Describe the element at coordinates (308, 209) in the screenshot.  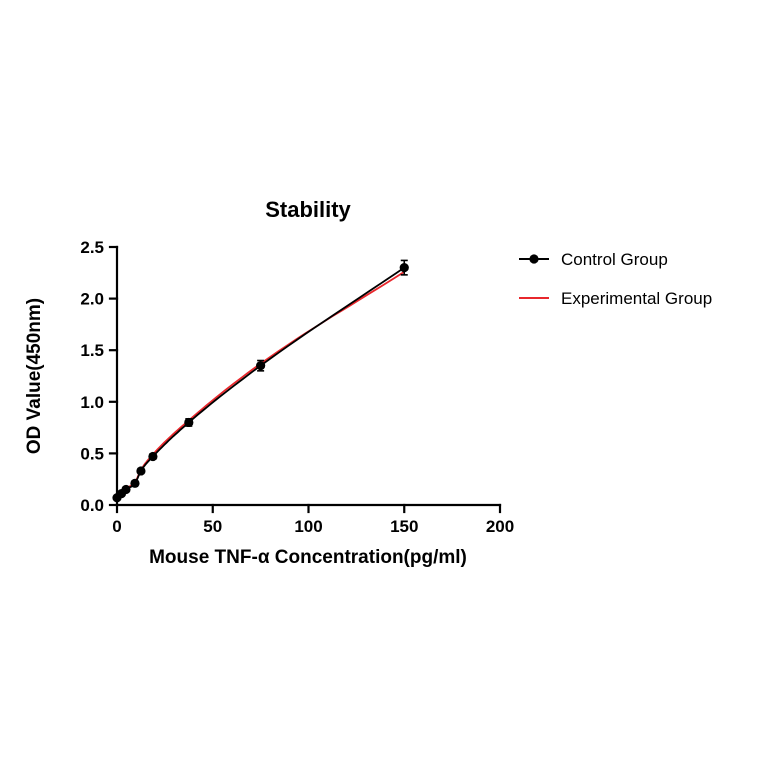
I see `chart-title: Stability` at that location.